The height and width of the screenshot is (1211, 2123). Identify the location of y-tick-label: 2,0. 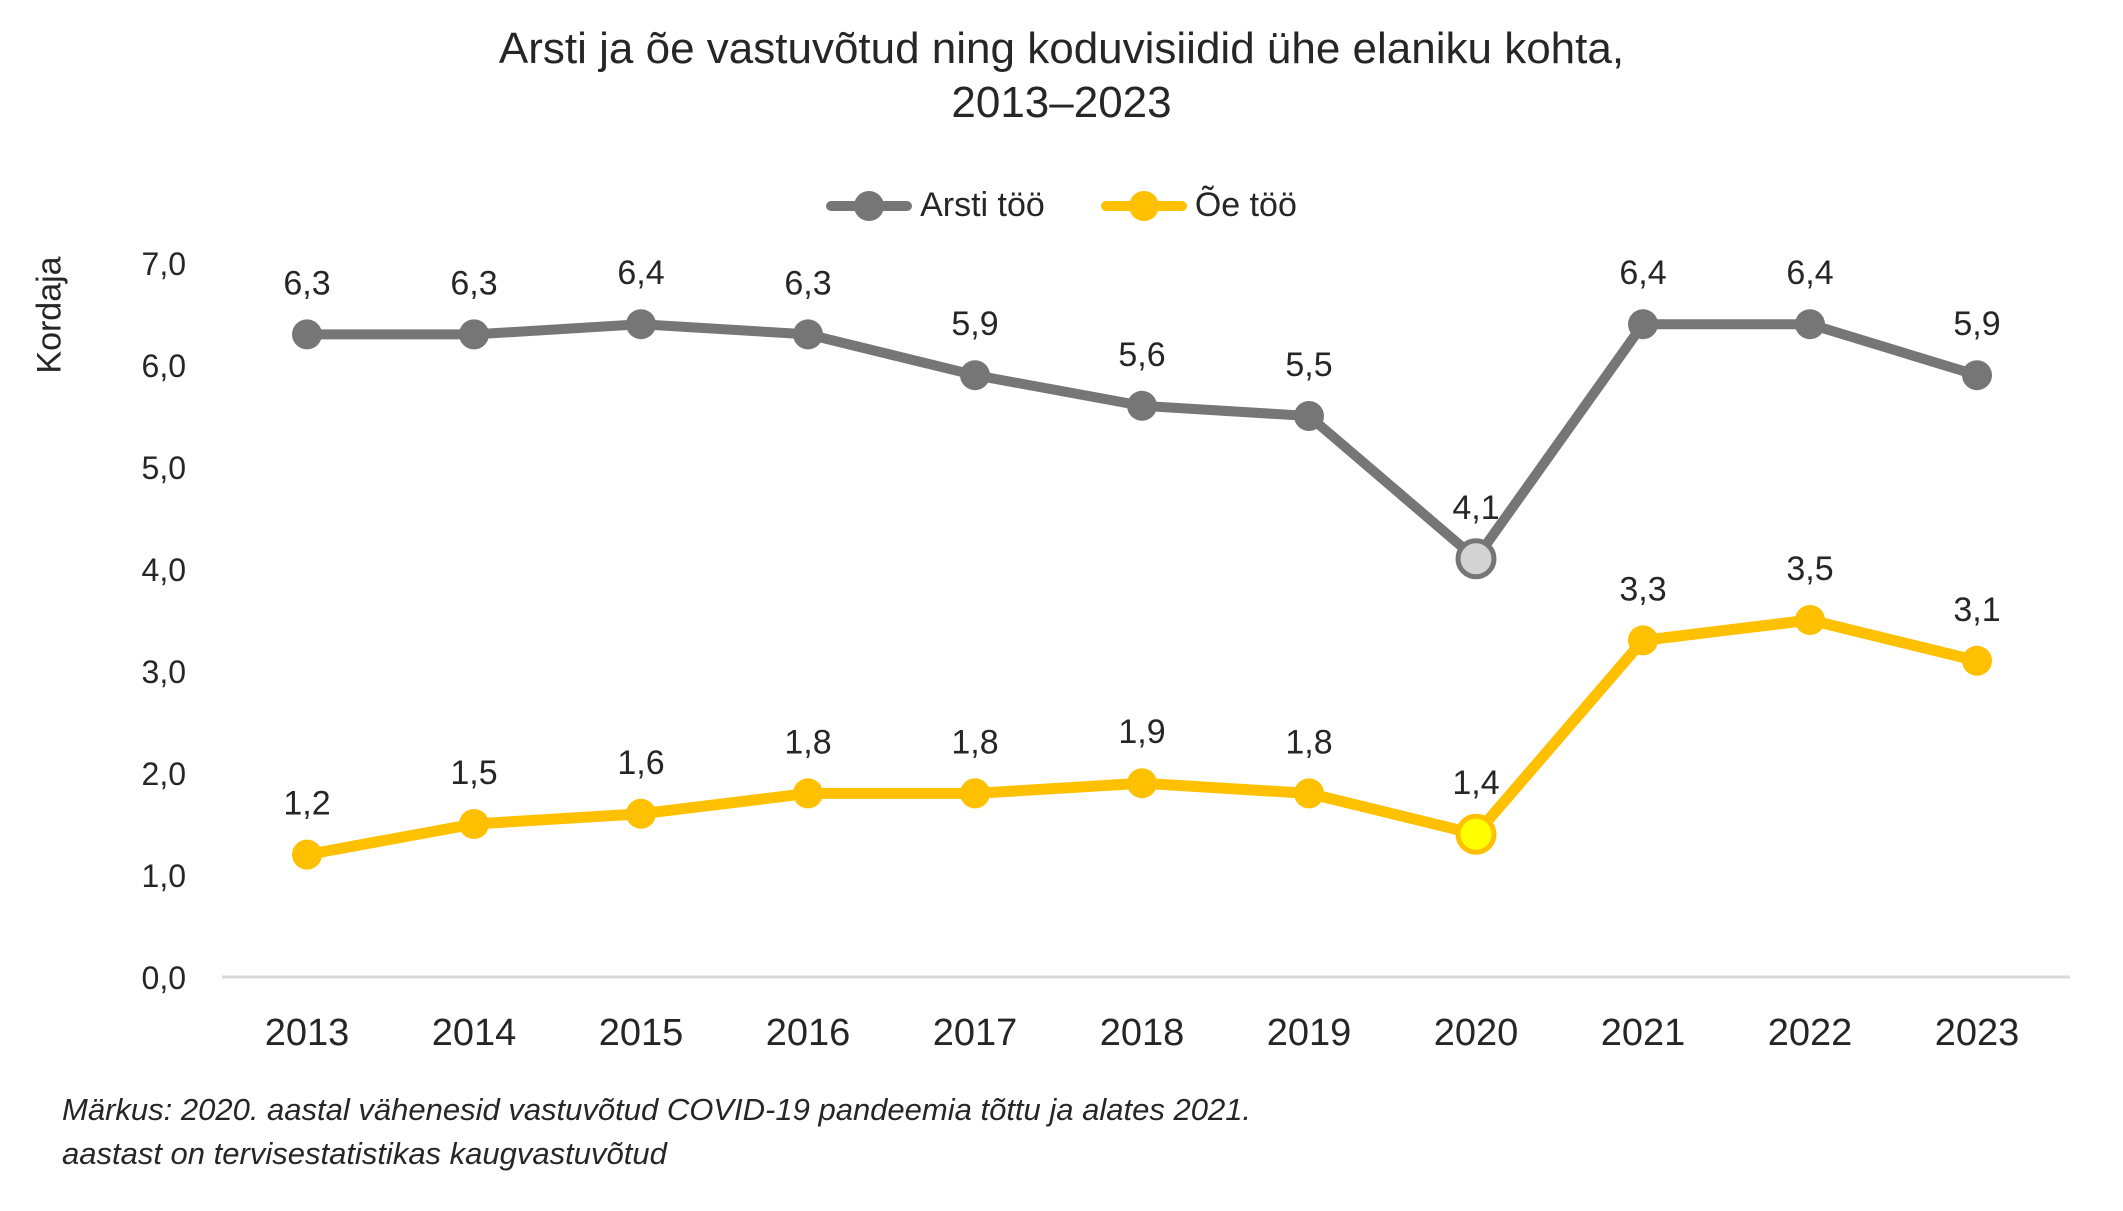
(164, 774).